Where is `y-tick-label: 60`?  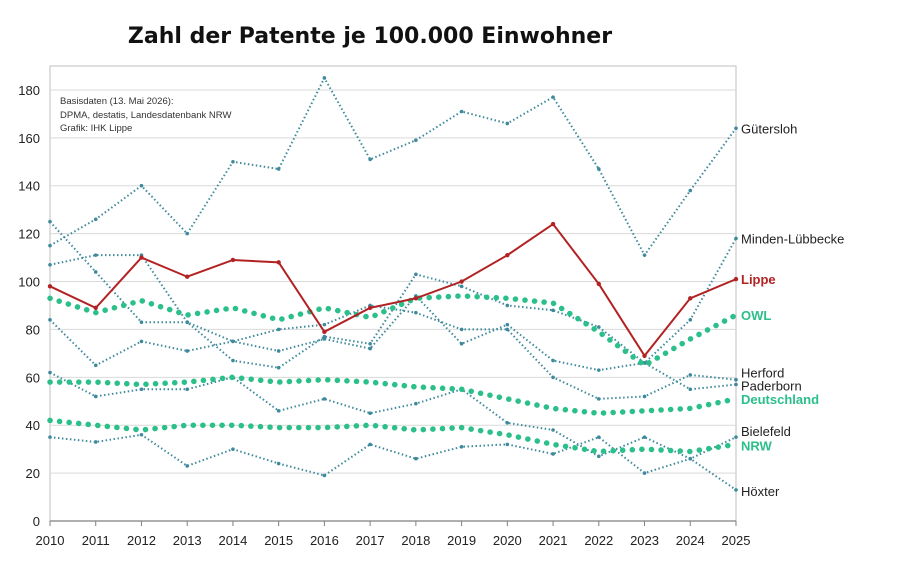 y-tick-label: 60 is located at coordinates (33, 377).